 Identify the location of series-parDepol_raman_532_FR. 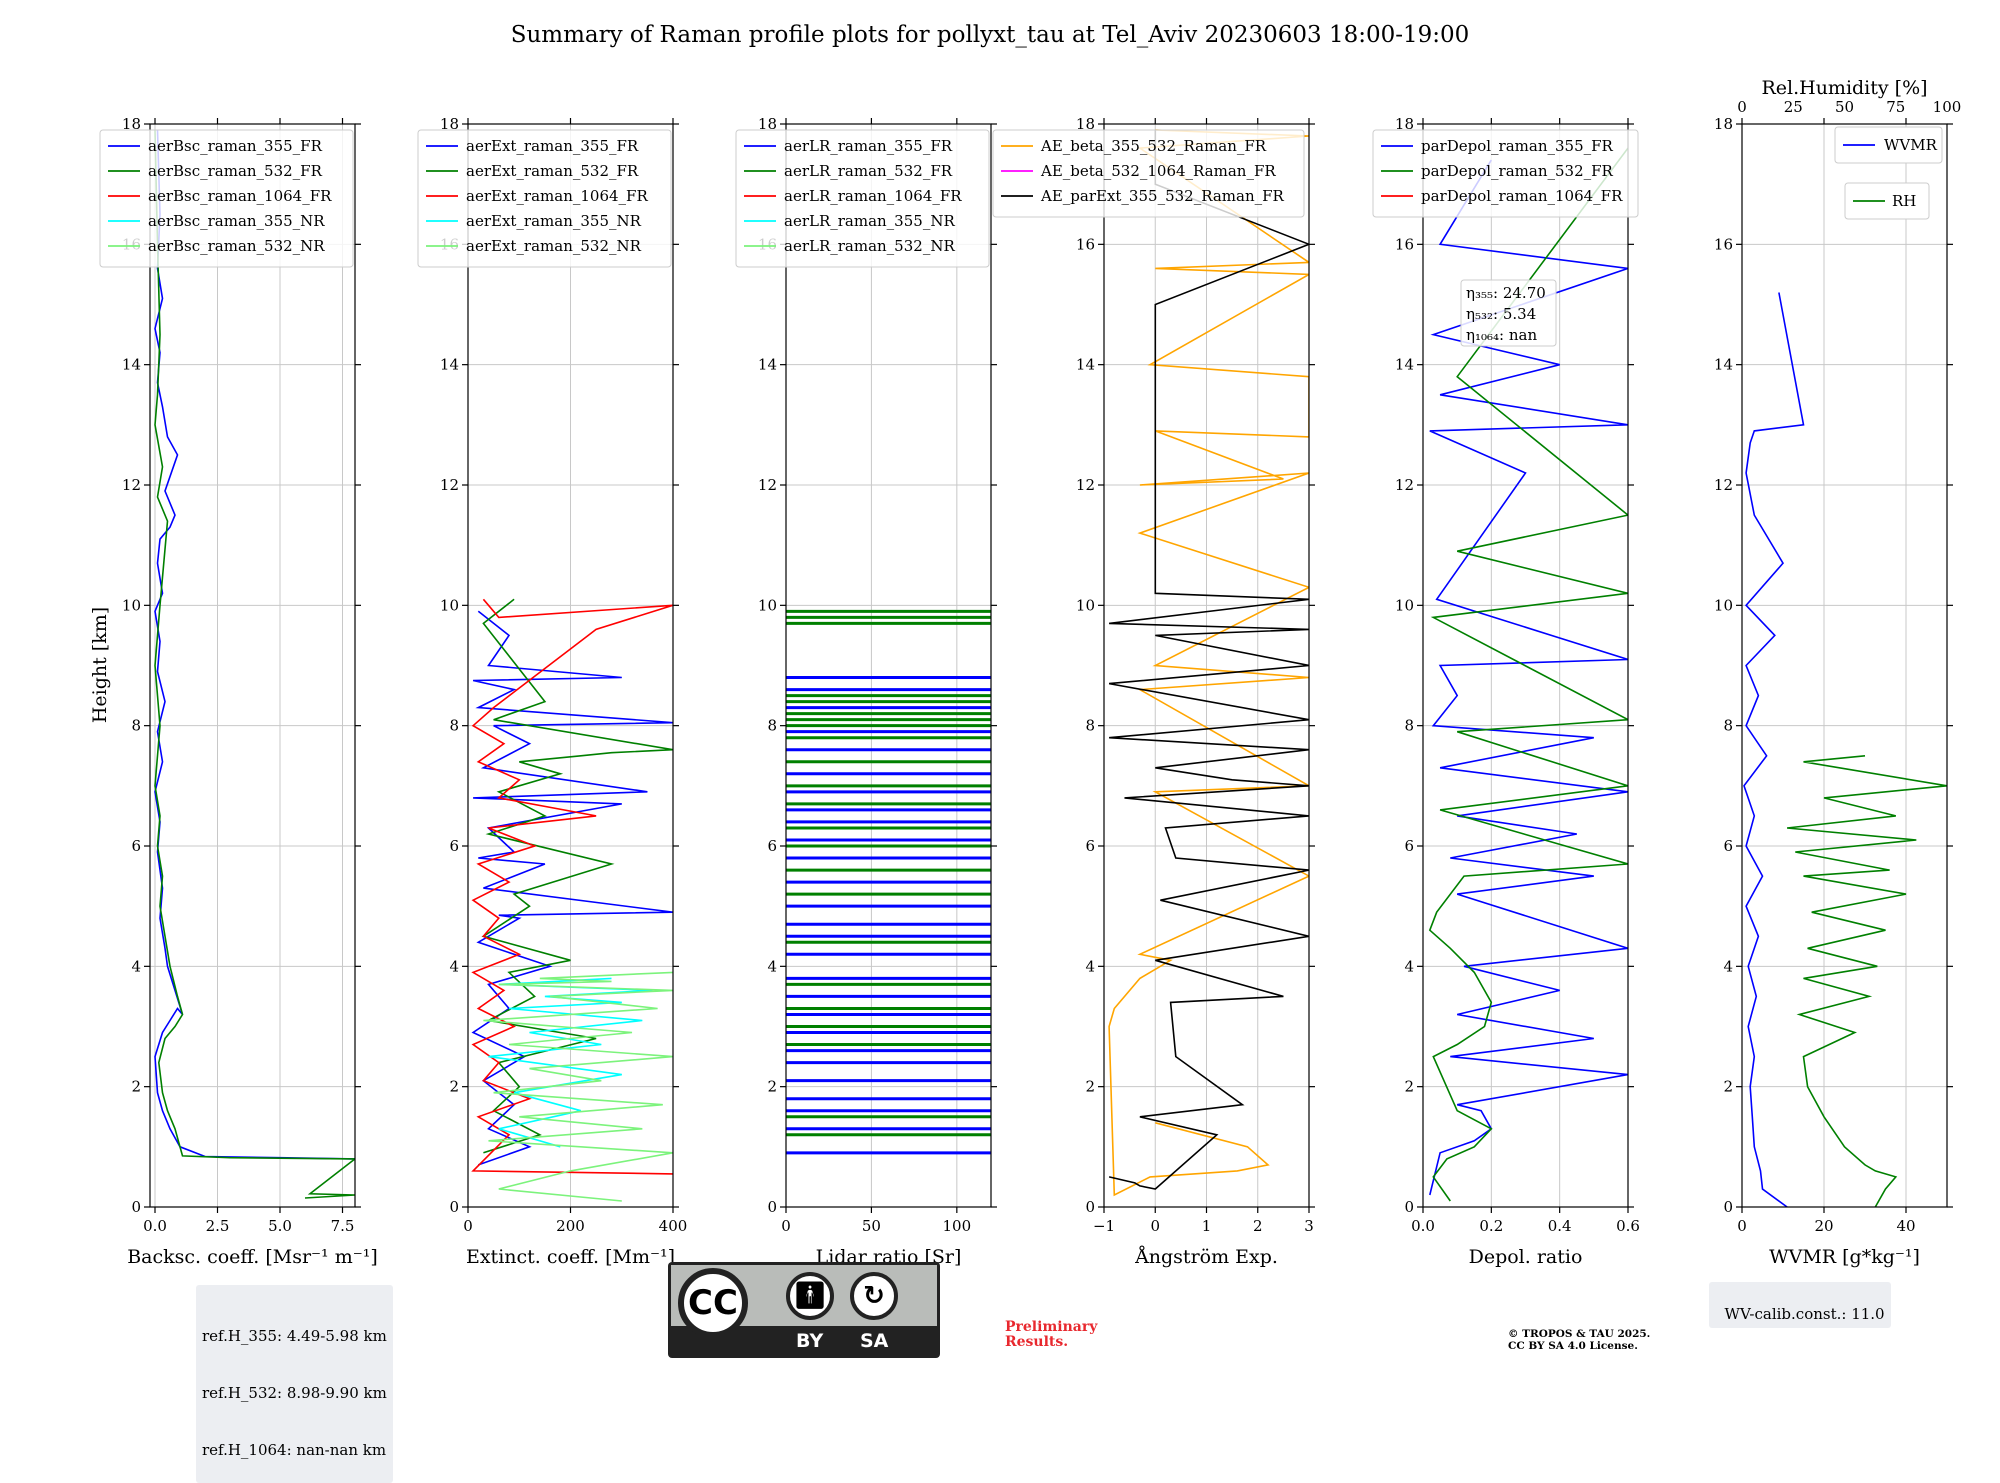
(1528, 674).